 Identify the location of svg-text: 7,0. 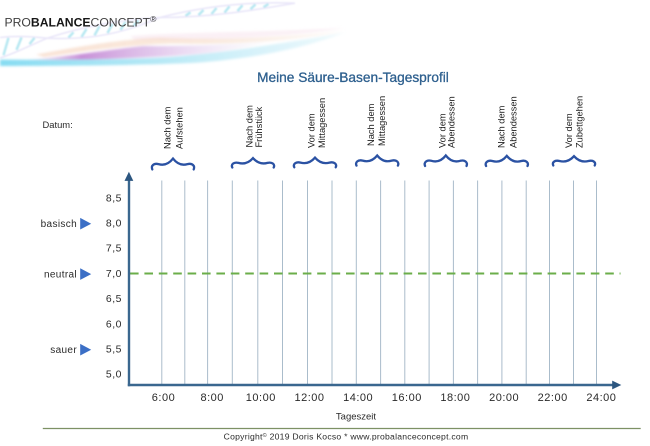
(114, 274).